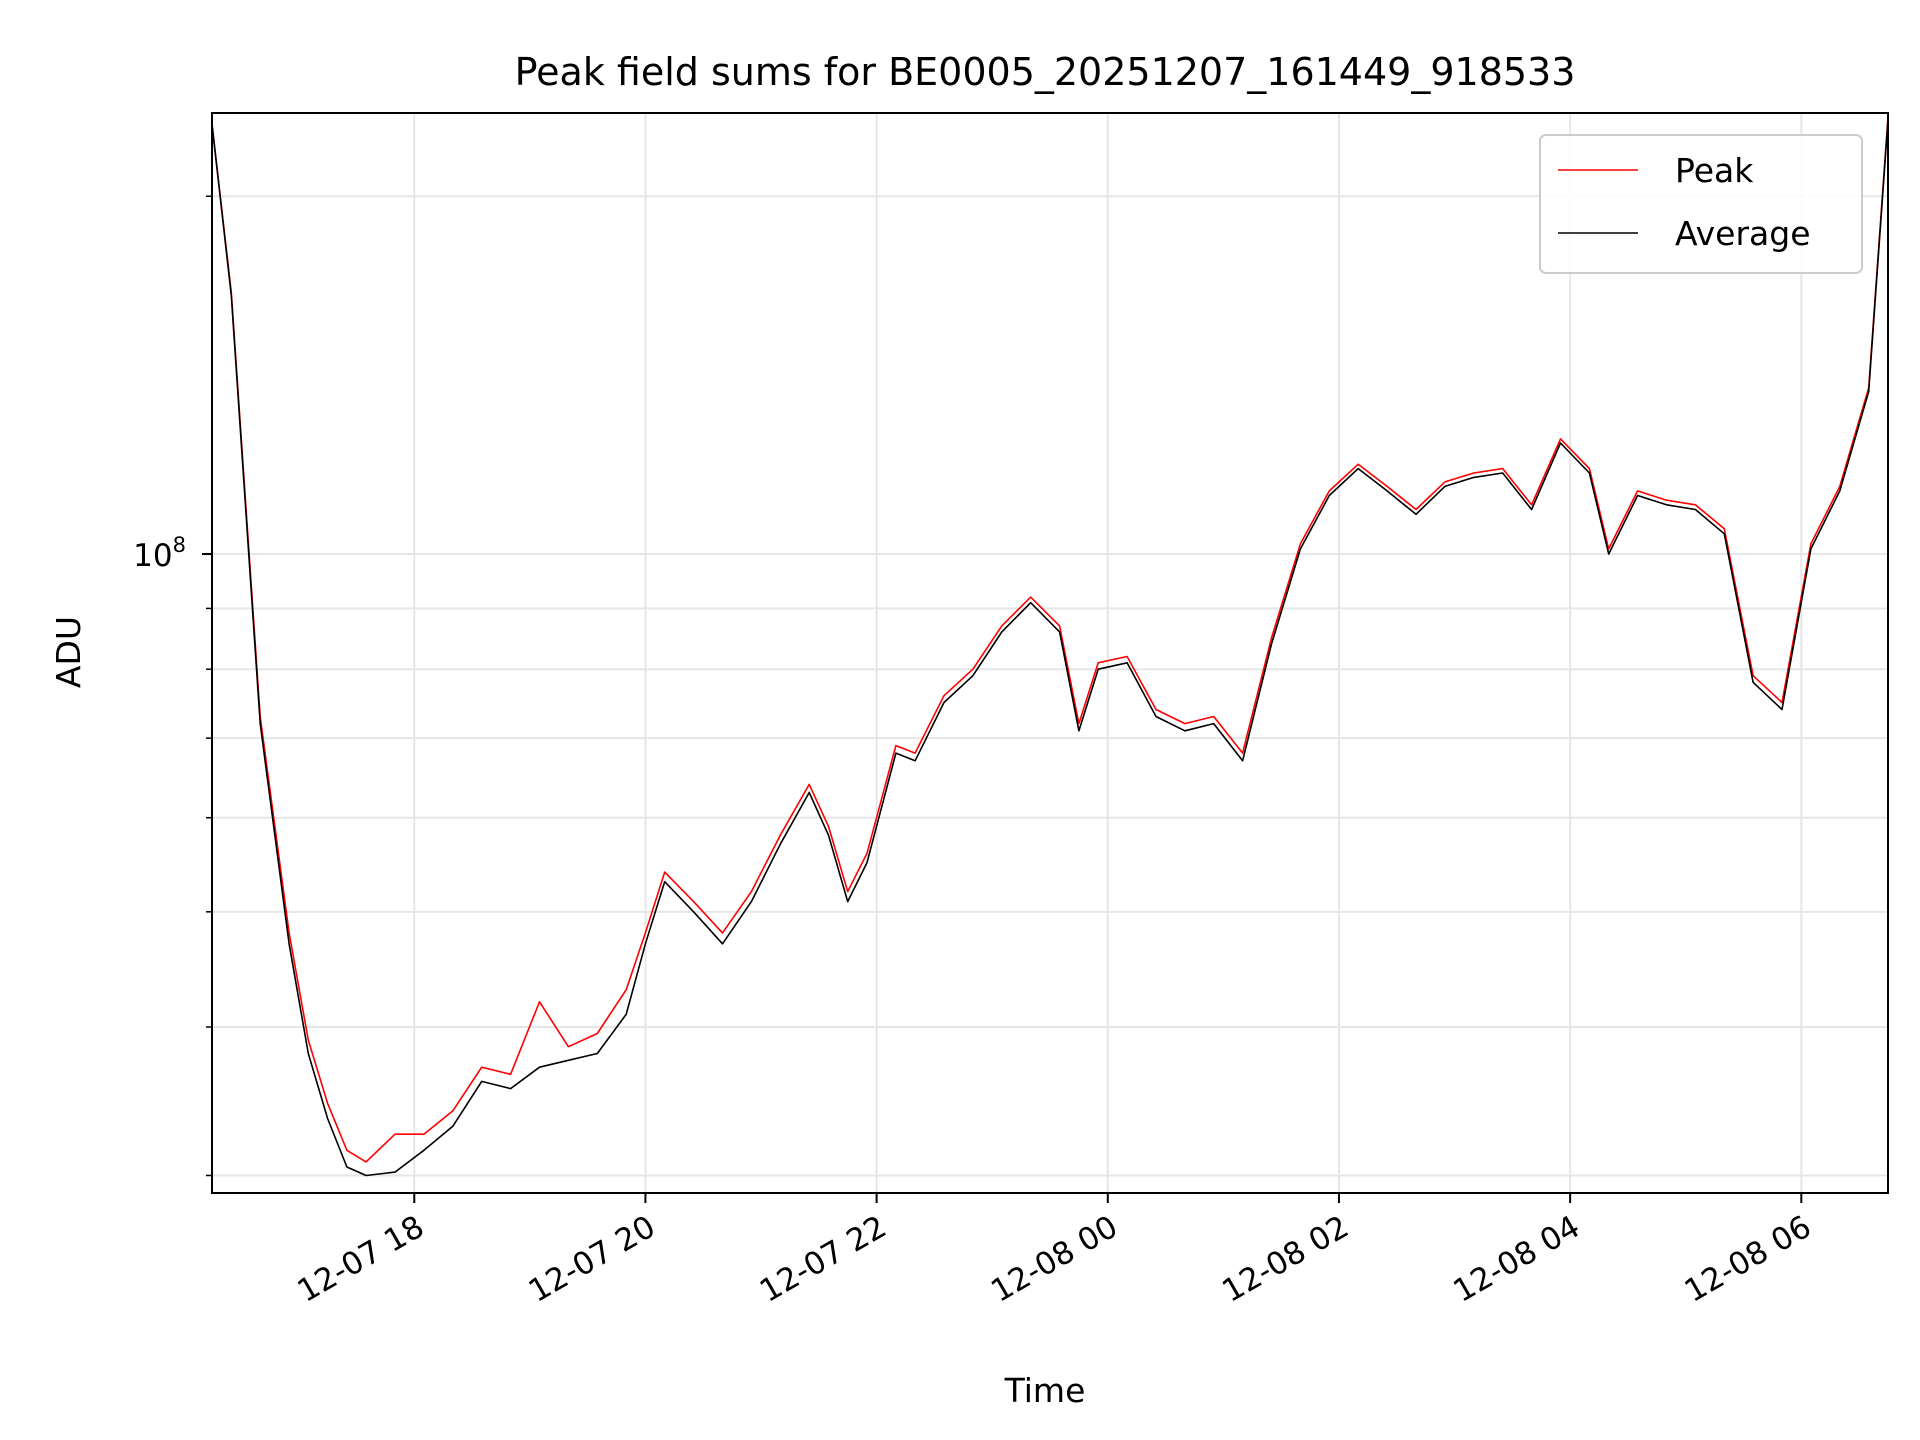  What do you see at coordinates (179, 545) in the screenshot?
I see `y-tick-label-exponent: 8` at bounding box center [179, 545].